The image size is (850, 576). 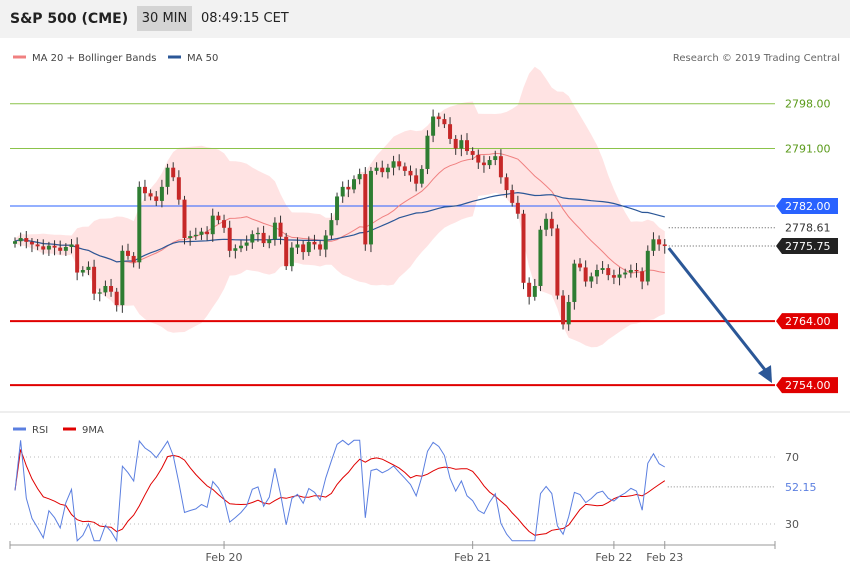 I want to click on level-label-4: 2754.00, so click(x=808, y=385).